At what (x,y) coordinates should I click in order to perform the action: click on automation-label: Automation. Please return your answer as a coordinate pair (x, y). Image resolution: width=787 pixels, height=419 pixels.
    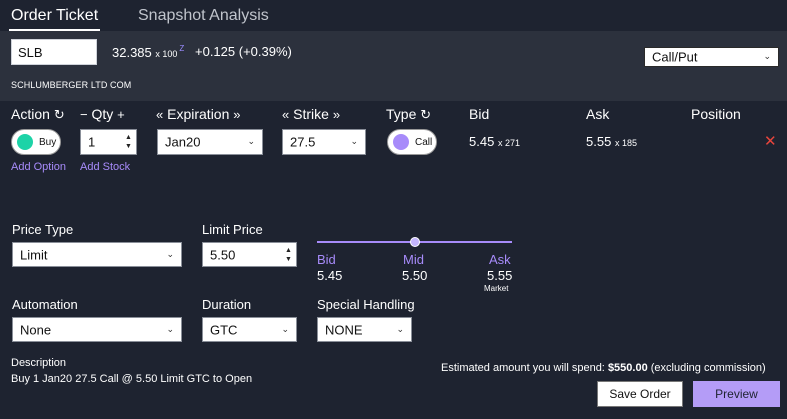
    Looking at the image, I should click on (45, 304).